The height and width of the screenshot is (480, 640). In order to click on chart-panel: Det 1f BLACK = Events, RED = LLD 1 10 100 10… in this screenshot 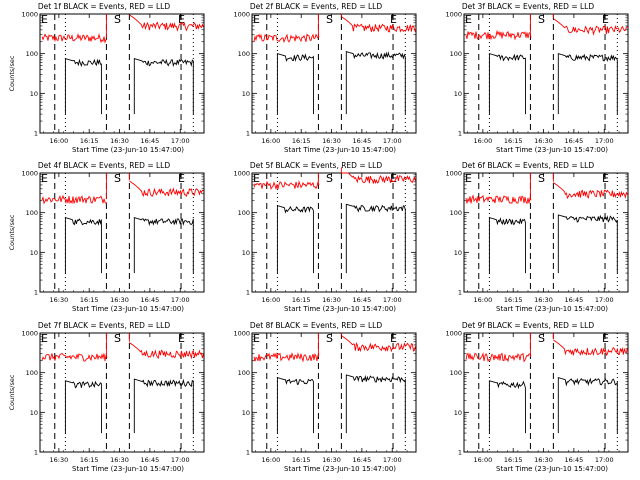, I will do `click(106, 78)`.